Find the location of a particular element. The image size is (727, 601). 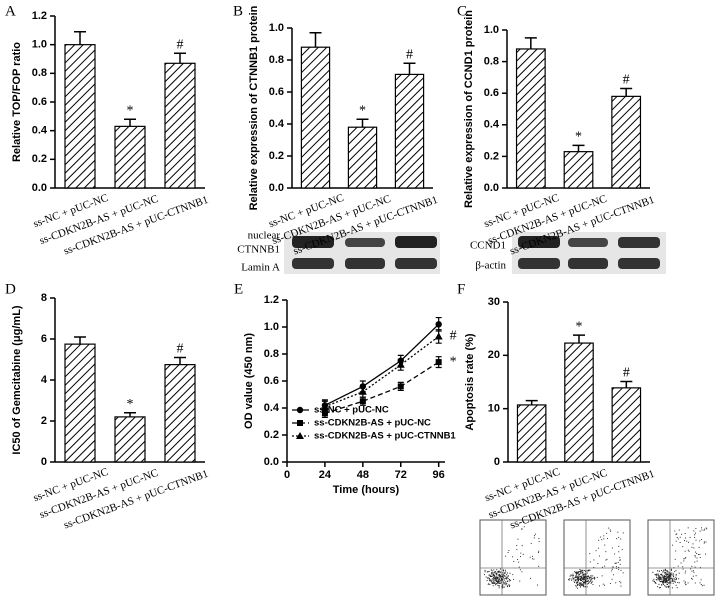

legend-label: ss-NC + pUC-NC is located at coordinates (351, 410).